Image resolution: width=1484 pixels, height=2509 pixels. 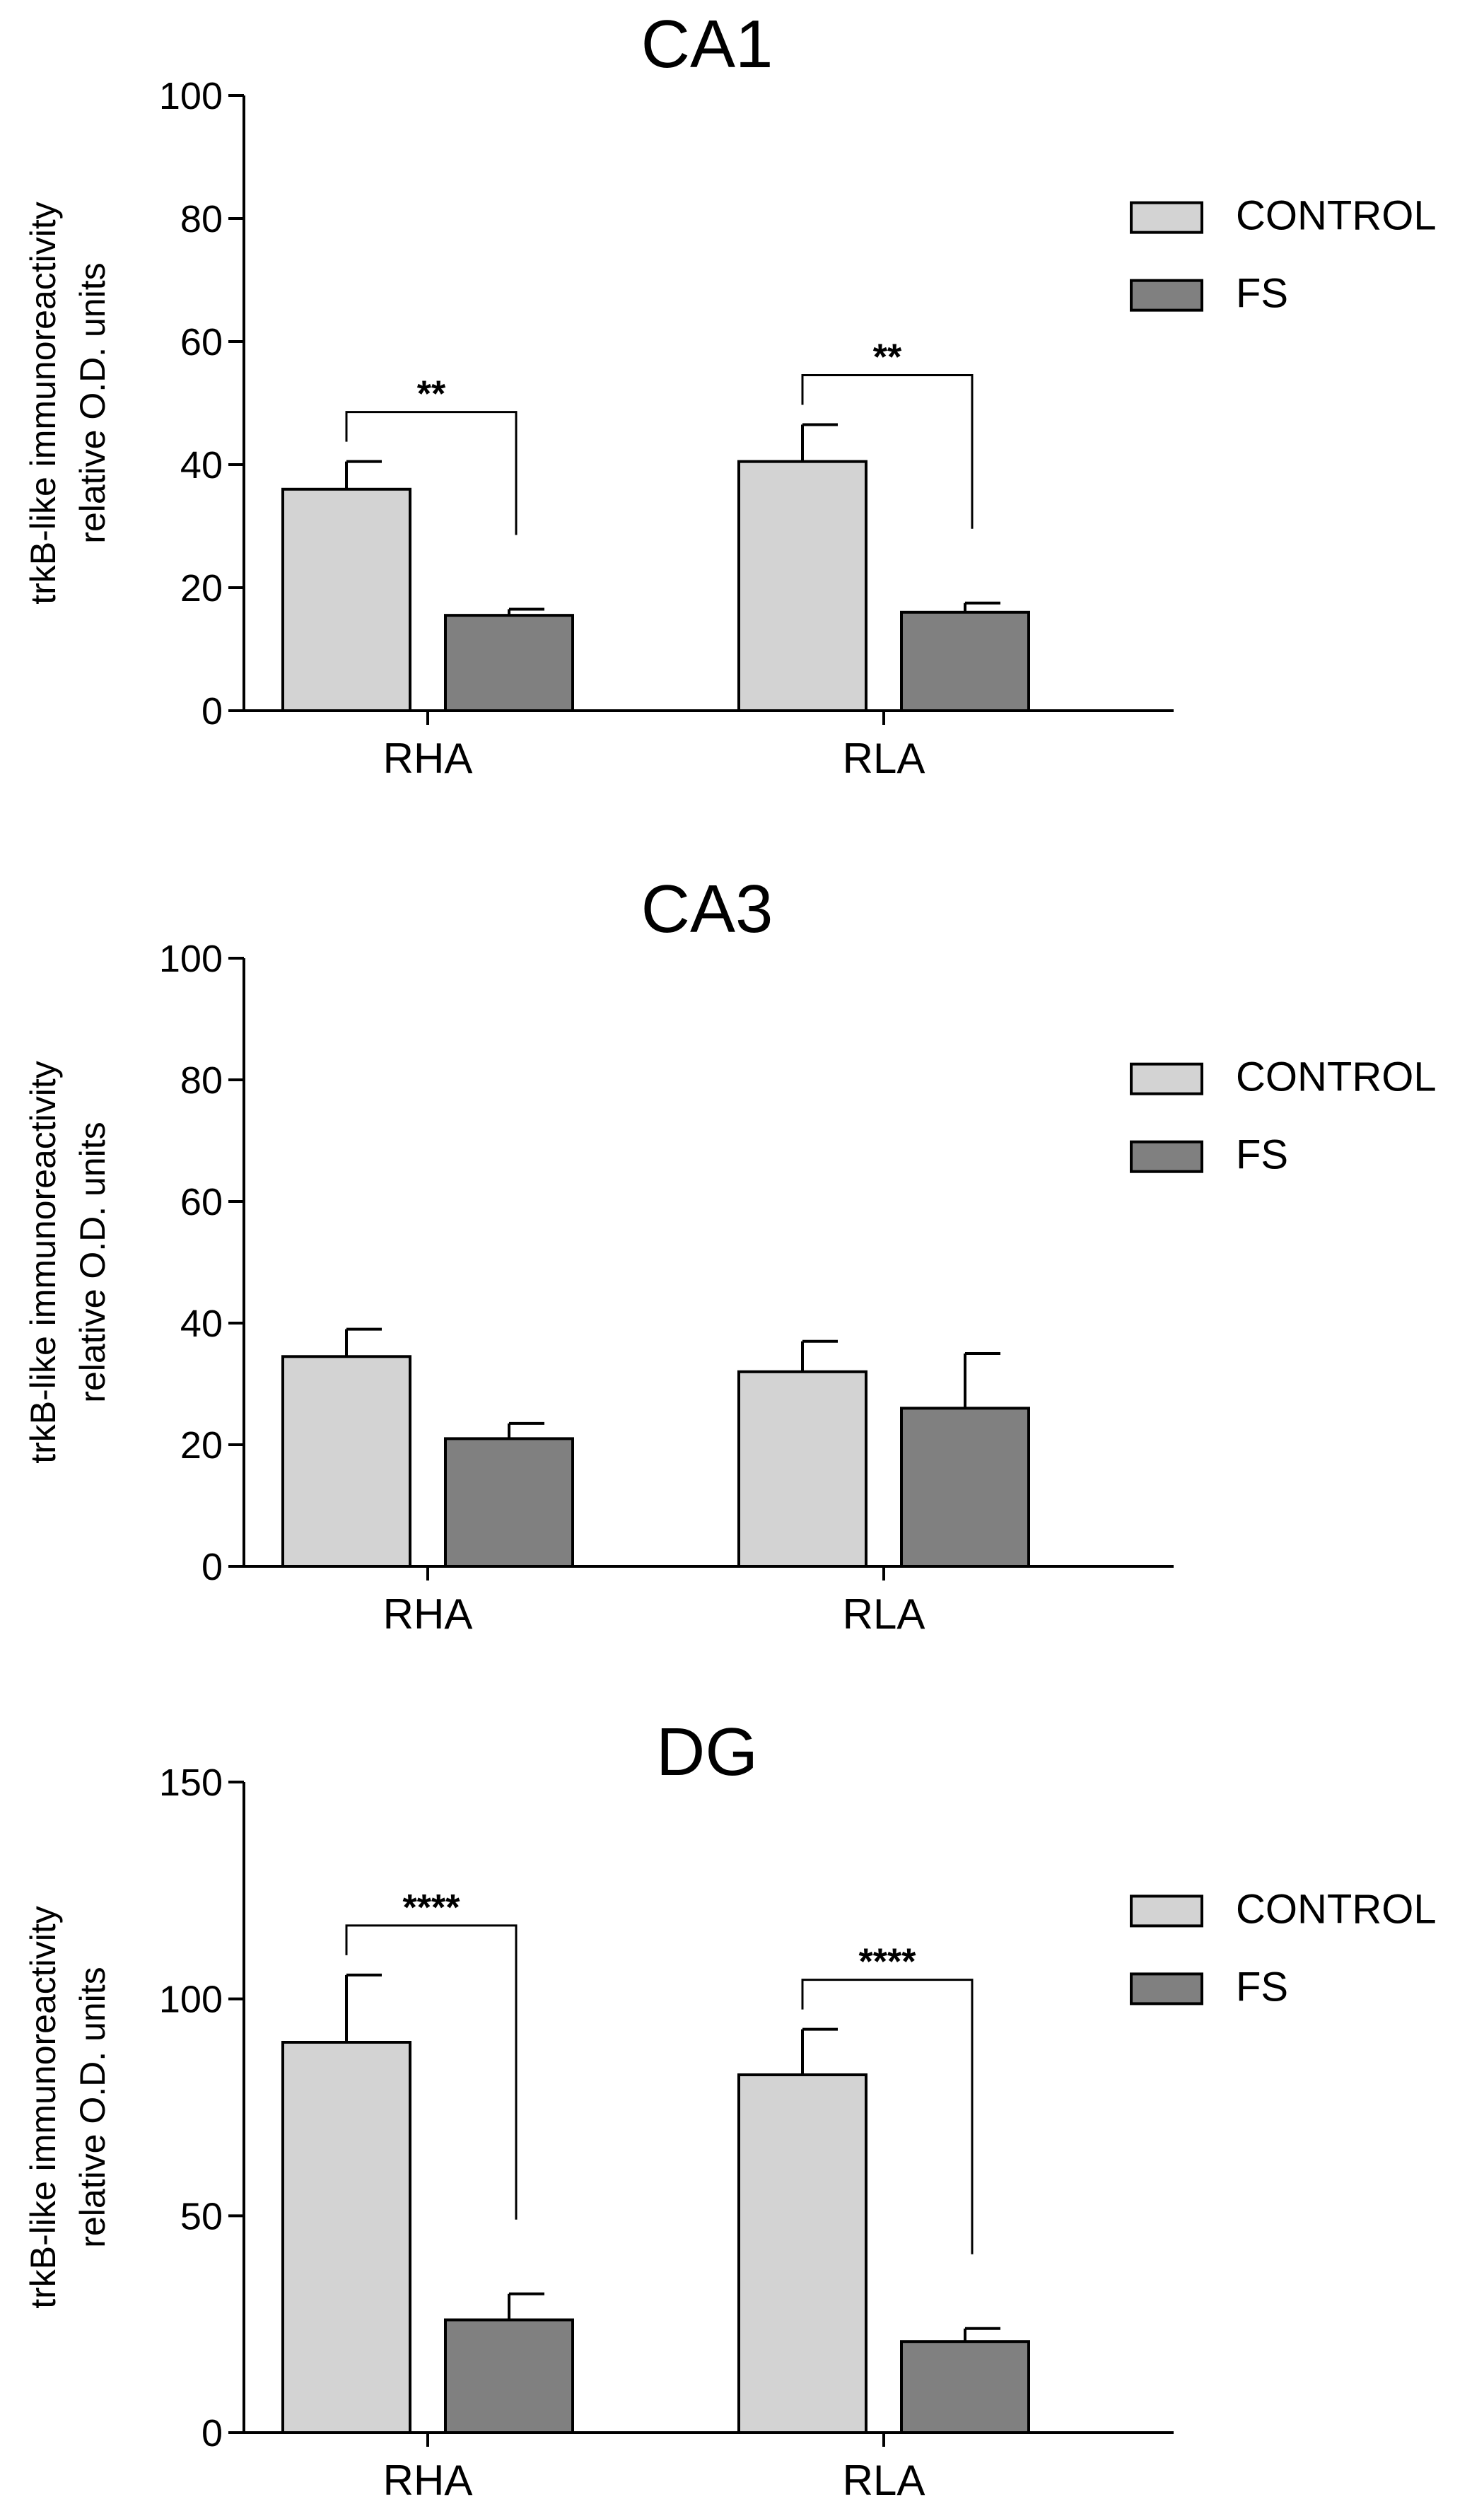 I want to click on chart-title: DG, so click(x=707, y=1752).